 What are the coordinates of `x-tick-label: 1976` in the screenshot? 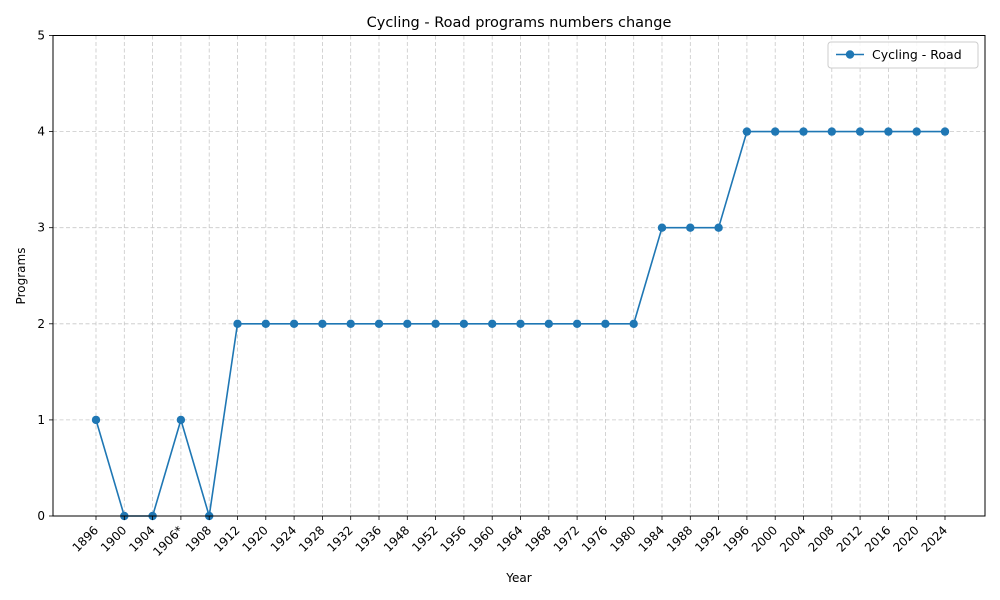 It's located at (594, 538).